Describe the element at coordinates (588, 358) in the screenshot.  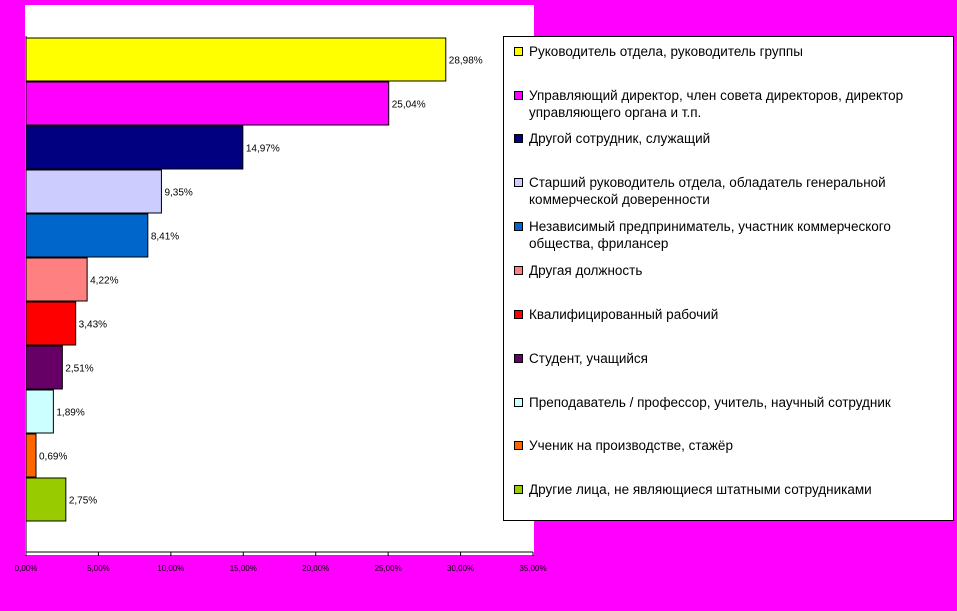
I see `legend-label: Студент, учащийся` at that location.